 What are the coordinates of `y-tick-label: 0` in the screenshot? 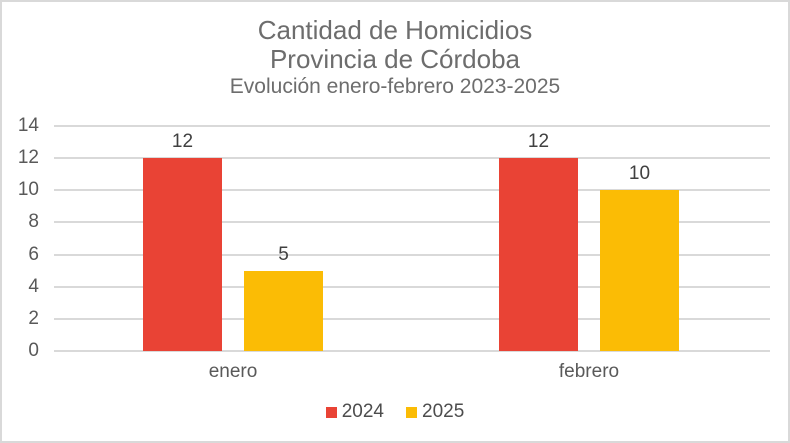 It's located at (33, 350).